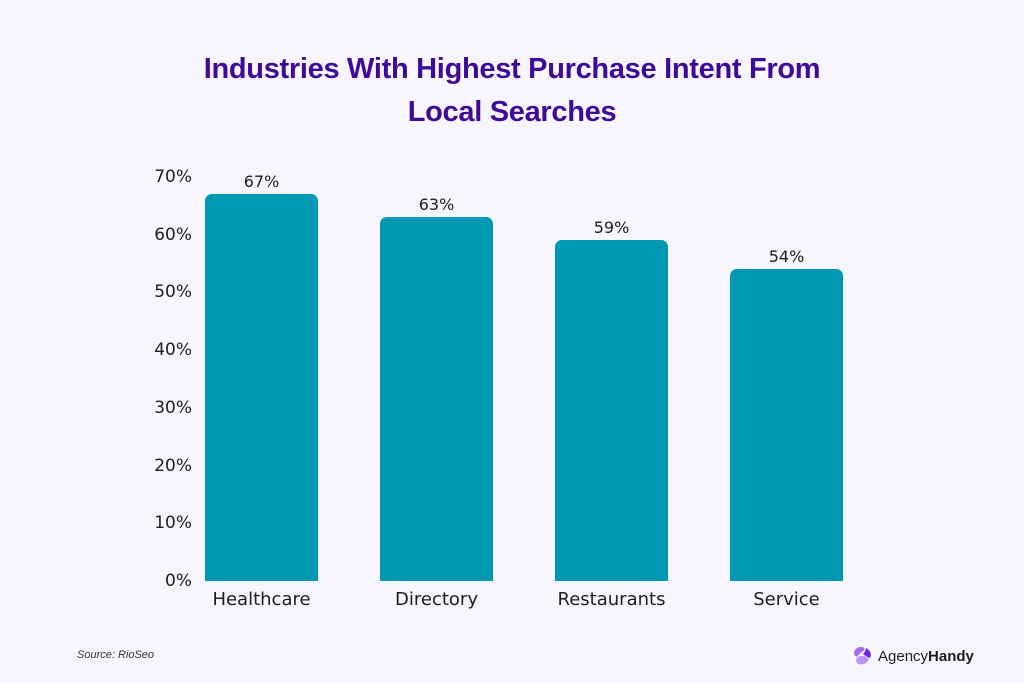 This screenshot has width=1024, height=683. Describe the element at coordinates (116, 655) in the screenshot. I see `source-note: Source: RioSeo` at that location.